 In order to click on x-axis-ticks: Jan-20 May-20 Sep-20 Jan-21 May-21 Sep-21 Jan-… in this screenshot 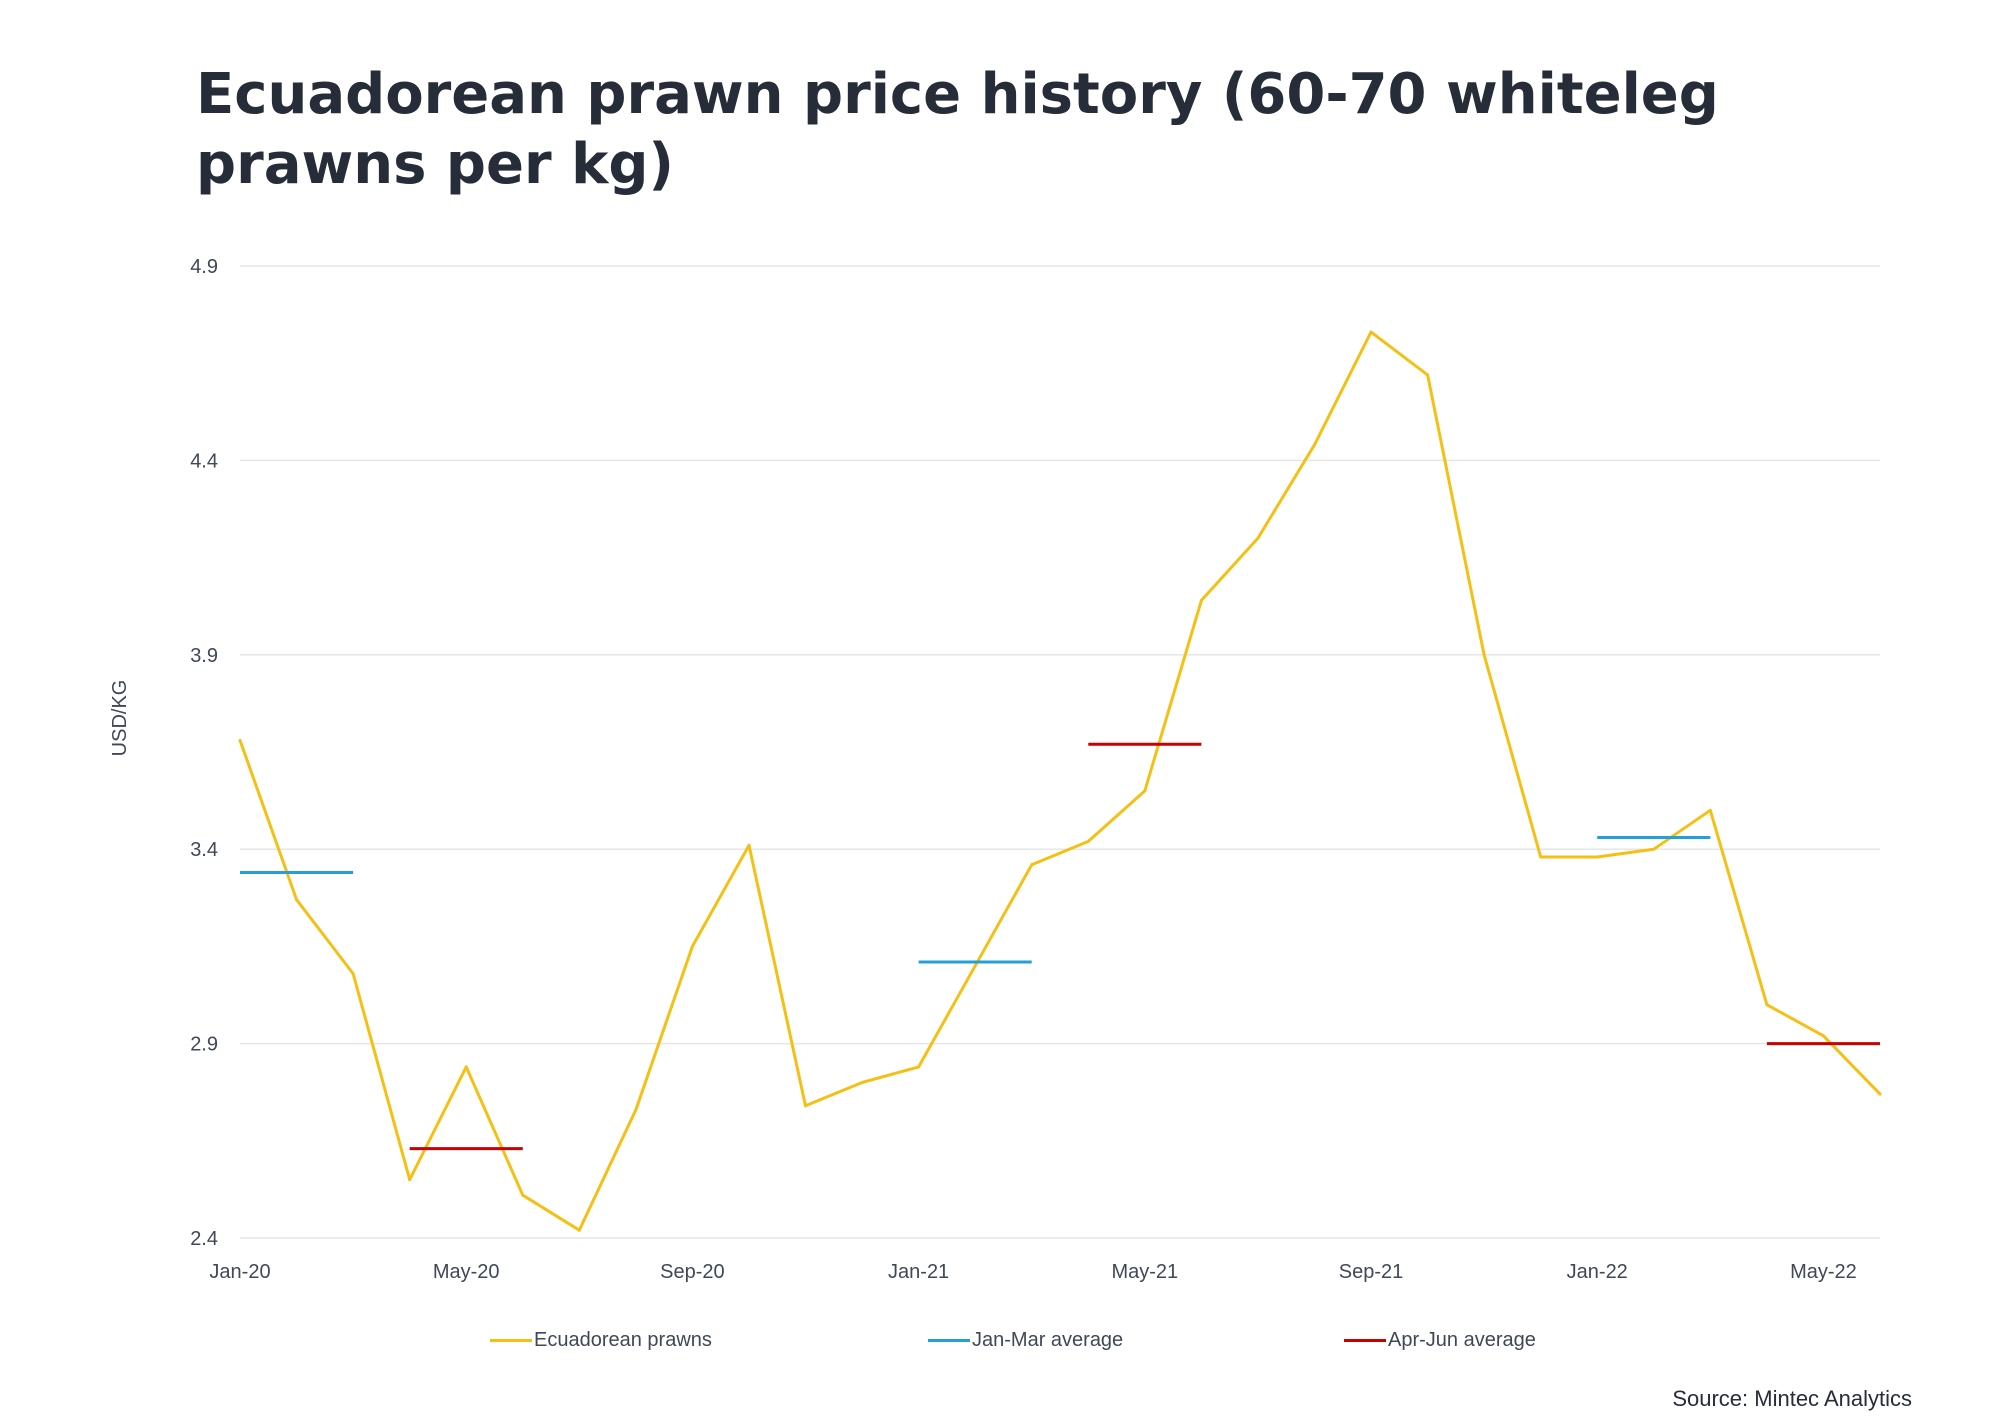, I will do `click(1032, 1272)`.